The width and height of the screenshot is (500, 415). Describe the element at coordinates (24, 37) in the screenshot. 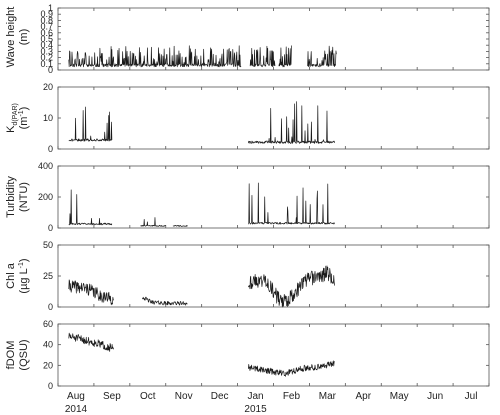

I see `ylabel-line-2: (m)` at that location.